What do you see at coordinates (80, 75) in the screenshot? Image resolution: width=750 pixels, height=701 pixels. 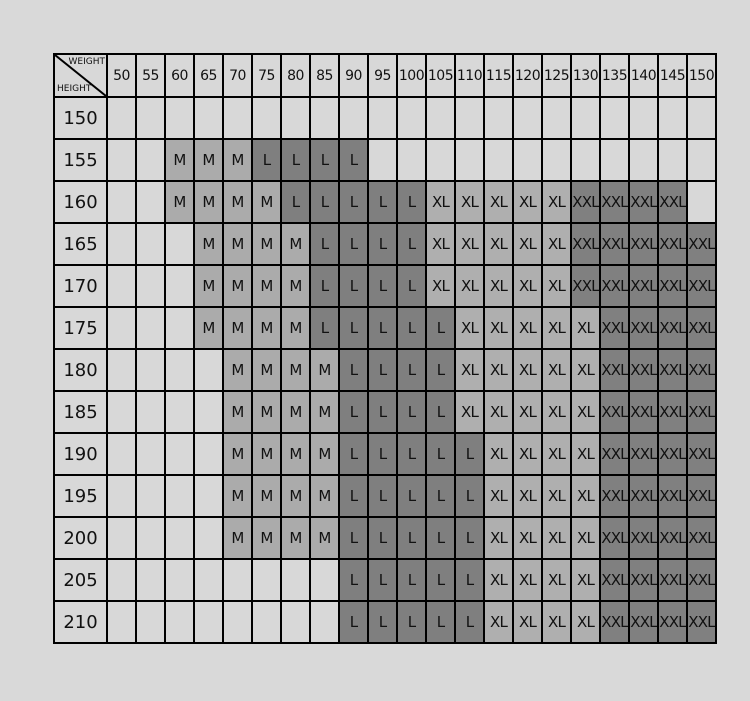 I see `diagonal-divider` at bounding box center [80, 75].